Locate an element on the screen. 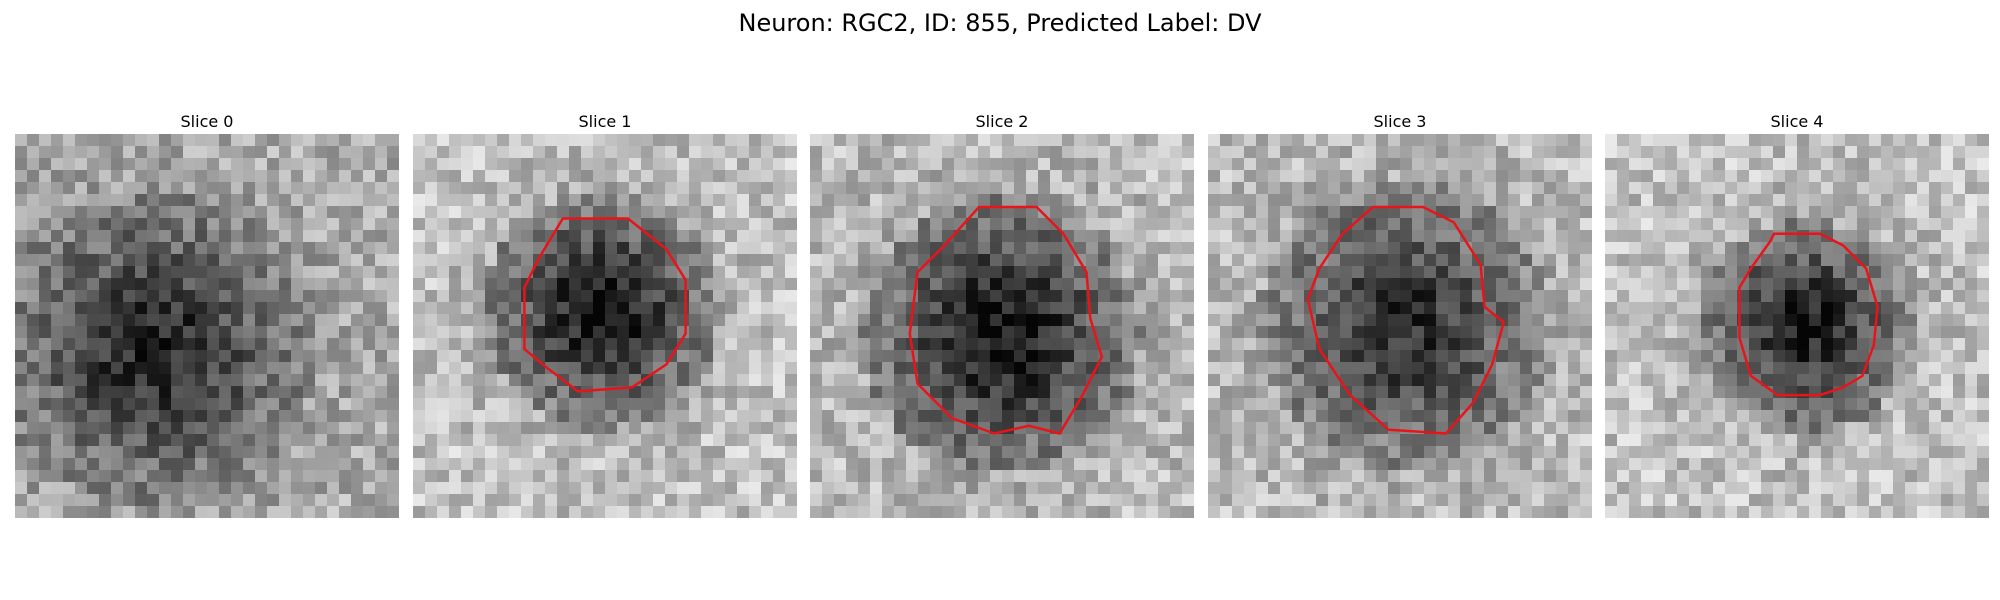  slice-title: Slice 4 is located at coordinates (1797, 121).